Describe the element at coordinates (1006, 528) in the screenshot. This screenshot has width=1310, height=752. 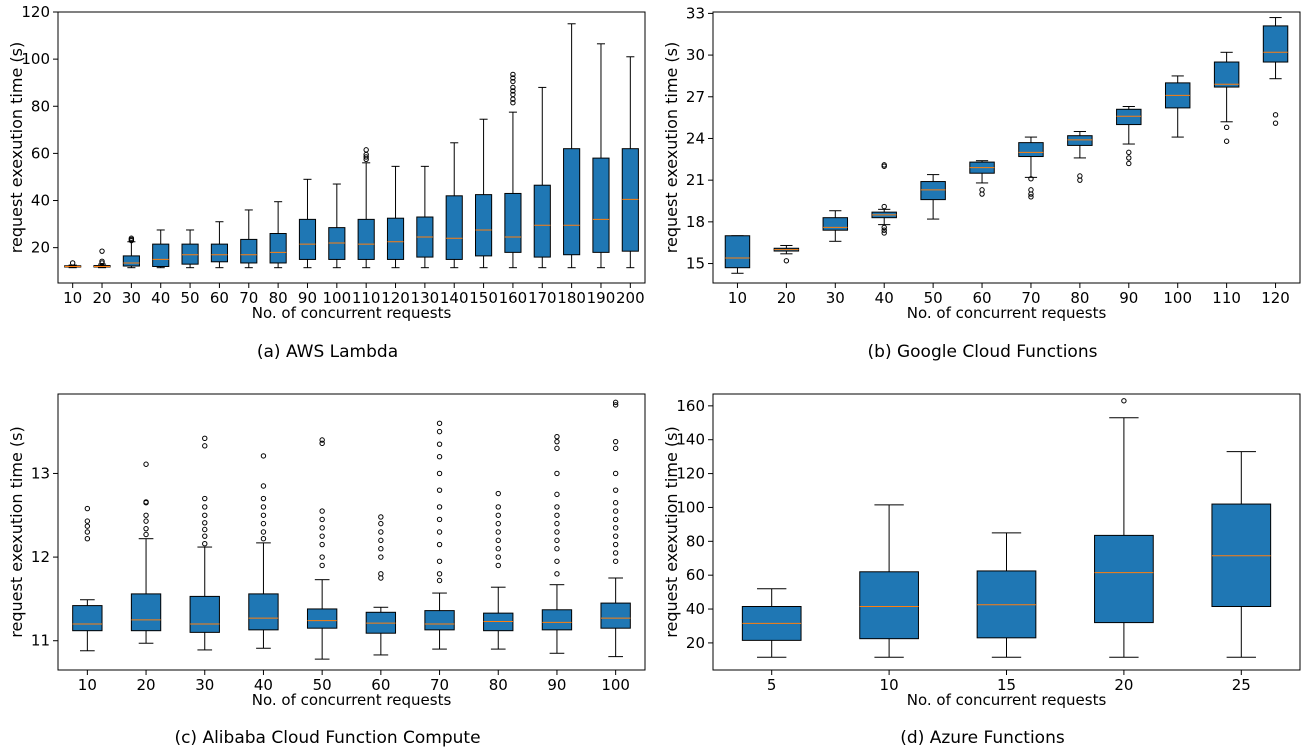
I see `plot-area` at that location.